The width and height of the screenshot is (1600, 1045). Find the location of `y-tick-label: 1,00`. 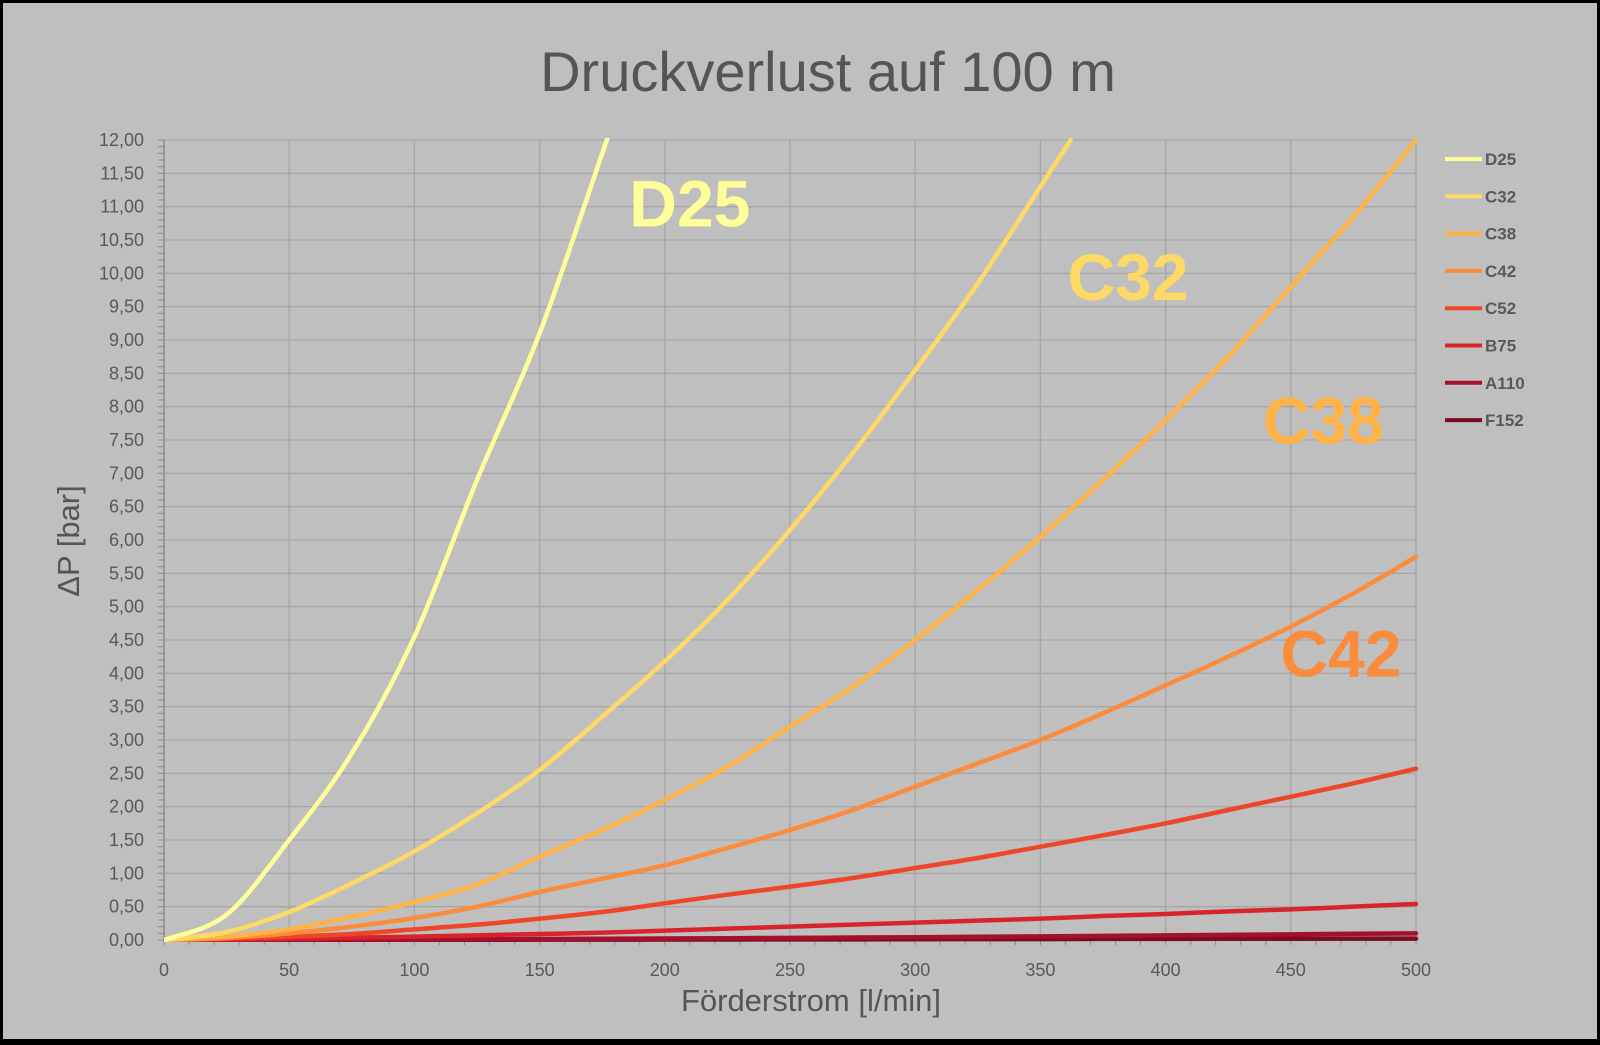

y-tick-label: 1,00 is located at coordinates (126, 873).